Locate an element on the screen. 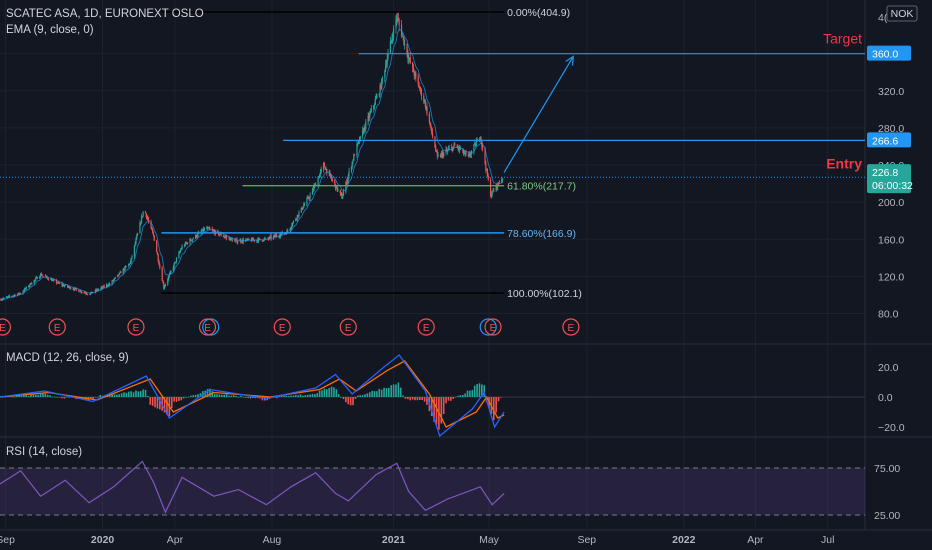  ema-legend: EMA (9, close, 0) is located at coordinates (50, 30).